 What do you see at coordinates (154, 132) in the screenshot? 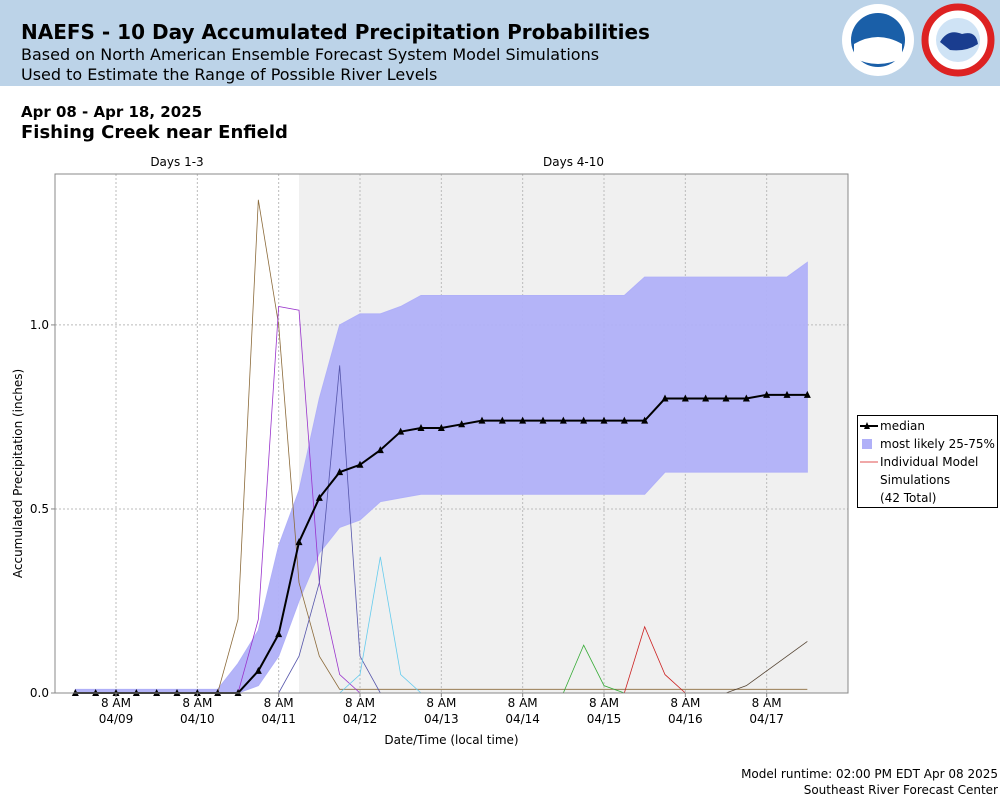
I see `location: Fishing Creek near Enfield` at bounding box center [154, 132].